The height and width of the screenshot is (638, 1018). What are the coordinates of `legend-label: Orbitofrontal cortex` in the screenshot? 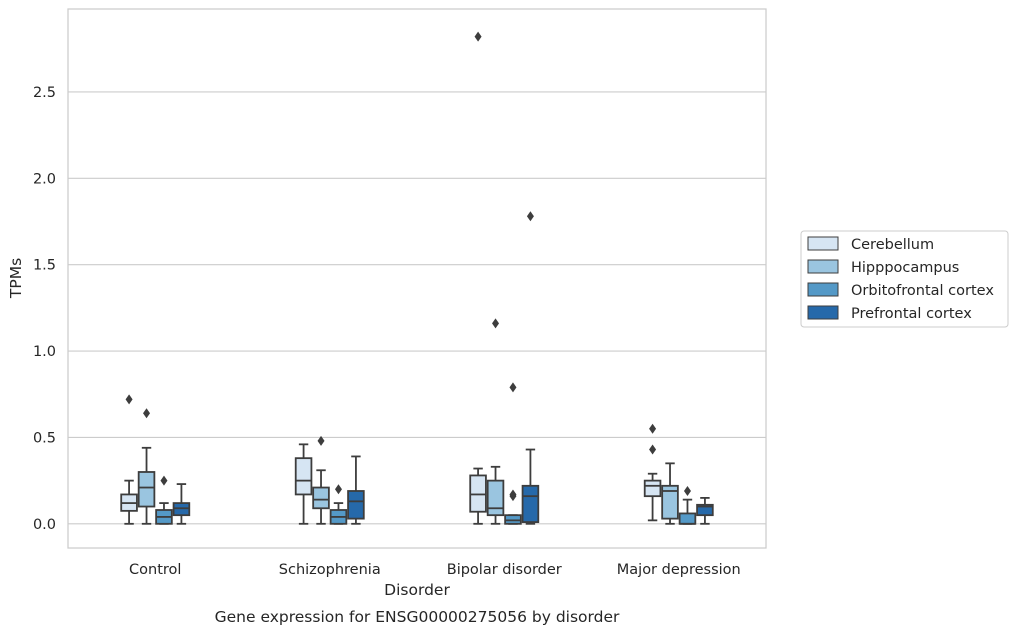 It's located at (922, 291).